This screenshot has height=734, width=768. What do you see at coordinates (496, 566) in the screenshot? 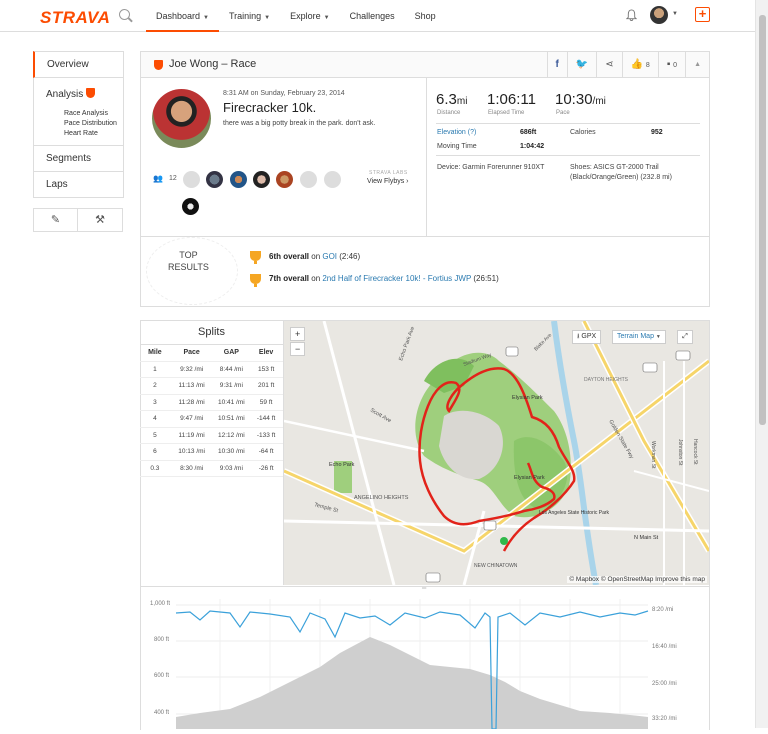
I see `map-label: NEW CHINATOWN` at bounding box center [496, 566].